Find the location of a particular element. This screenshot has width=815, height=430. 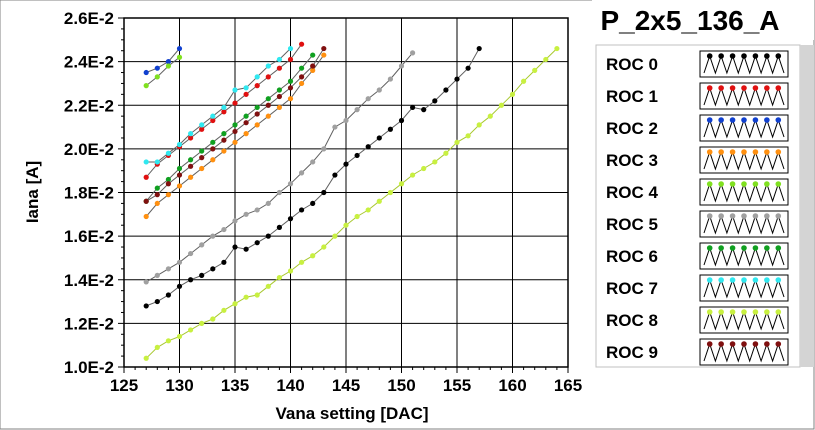

y-axis-label: Iana [A] is located at coordinates (32, 192).